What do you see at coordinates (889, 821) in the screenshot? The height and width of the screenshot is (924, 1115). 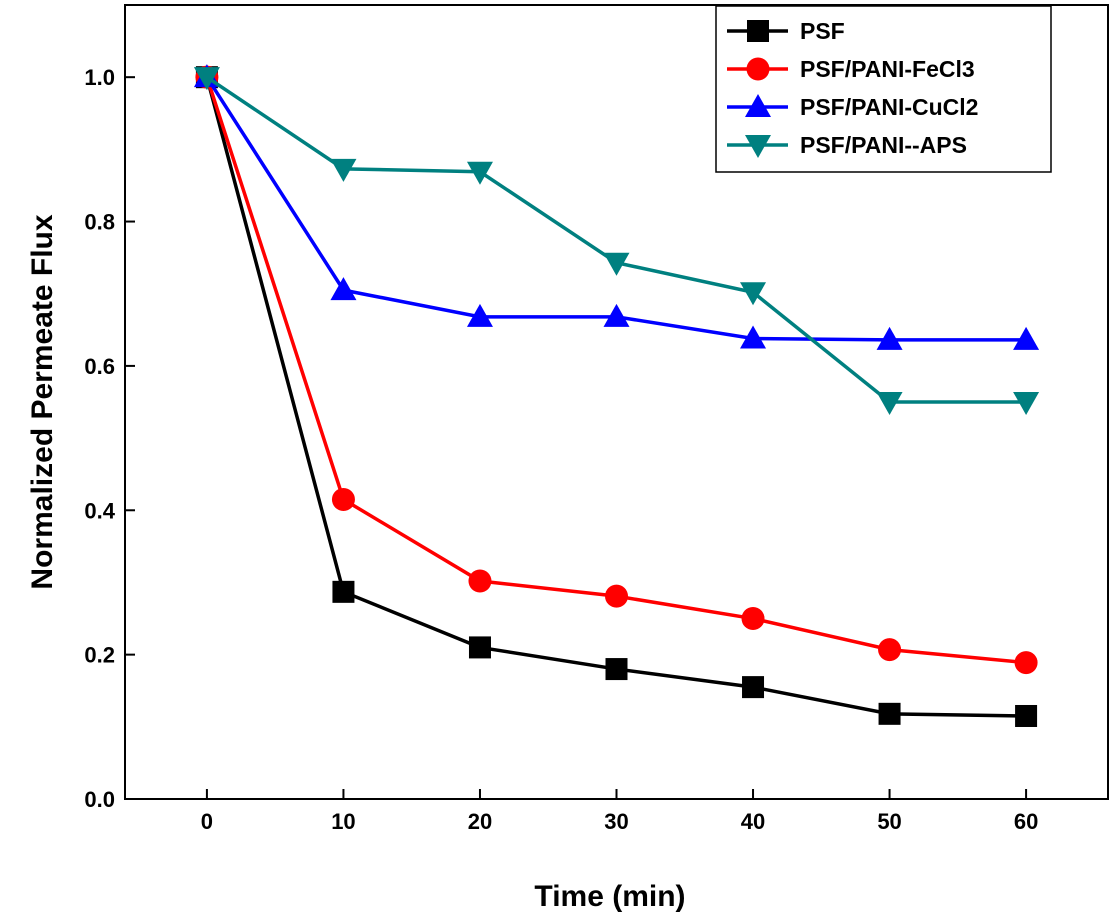 I see `x-tick-label-5: 50` at bounding box center [889, 821].